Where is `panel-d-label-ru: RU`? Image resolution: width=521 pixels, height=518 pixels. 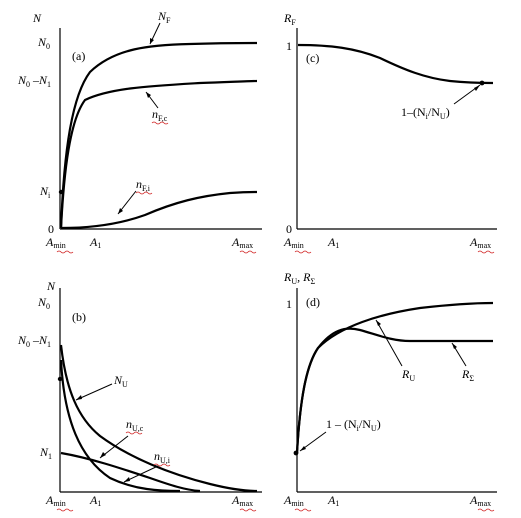 panel-d-label-ru: RU is located at coordinates (408, 375).